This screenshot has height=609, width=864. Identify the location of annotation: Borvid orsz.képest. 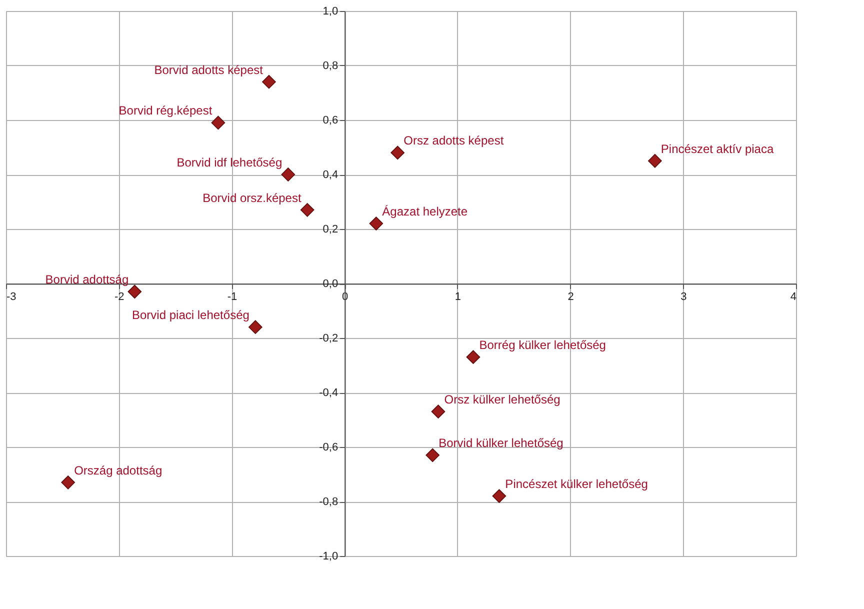
(252, 197).